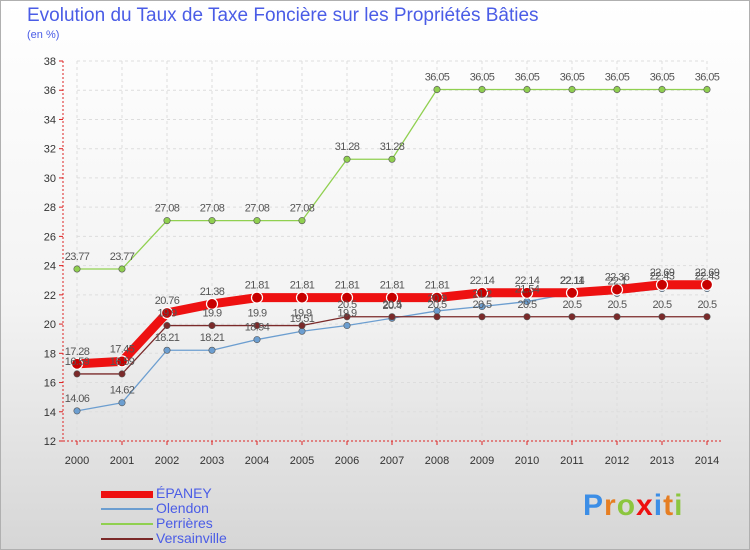  Describe the element at coordinates (527, 281) in the screenshot. I see `data-label: 22.14` at that location.